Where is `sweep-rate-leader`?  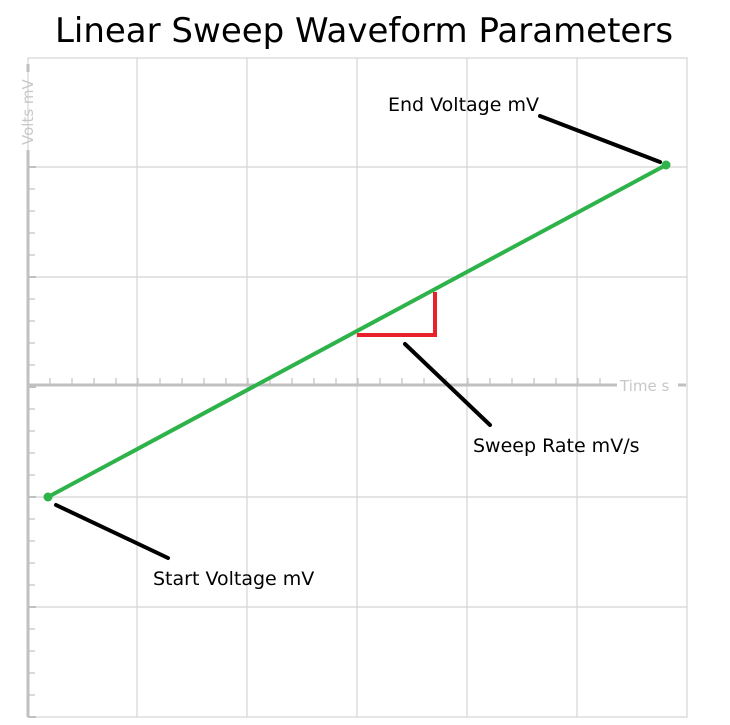
sweep-rate-leader is located at coordinates (447, 384).